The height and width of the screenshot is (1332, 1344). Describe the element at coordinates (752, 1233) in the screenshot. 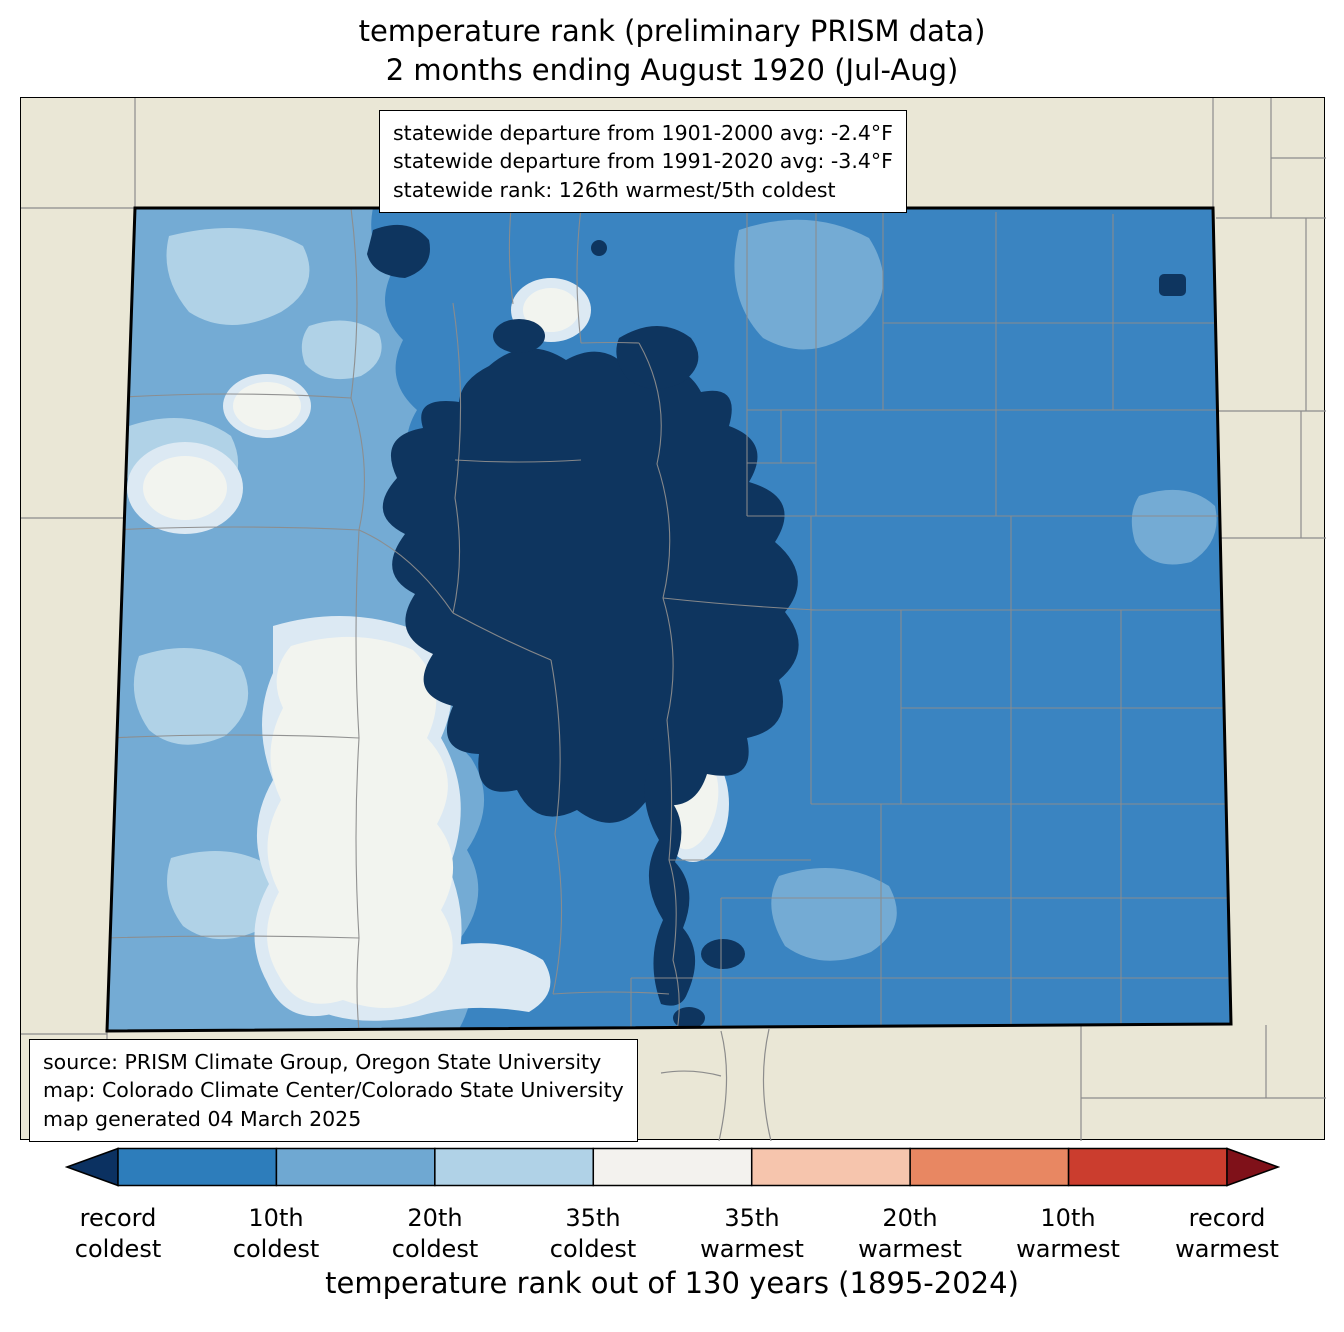

I see `colorbar-label-35th-warmest: 35th warmest` at that location.